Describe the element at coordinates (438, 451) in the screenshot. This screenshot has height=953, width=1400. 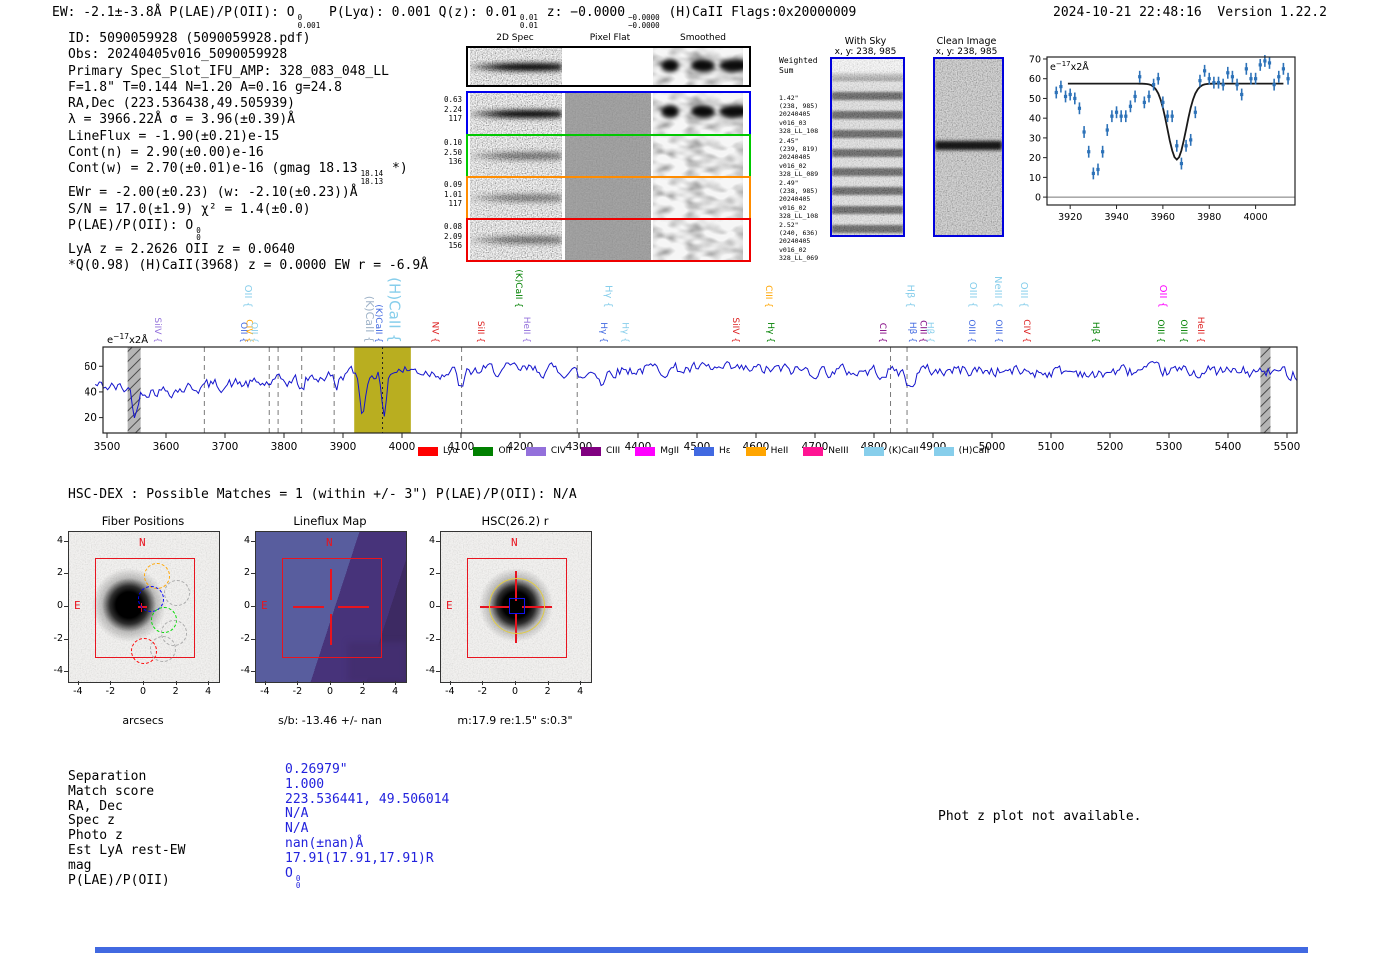
I see `legend-item: Lyα` at that location.